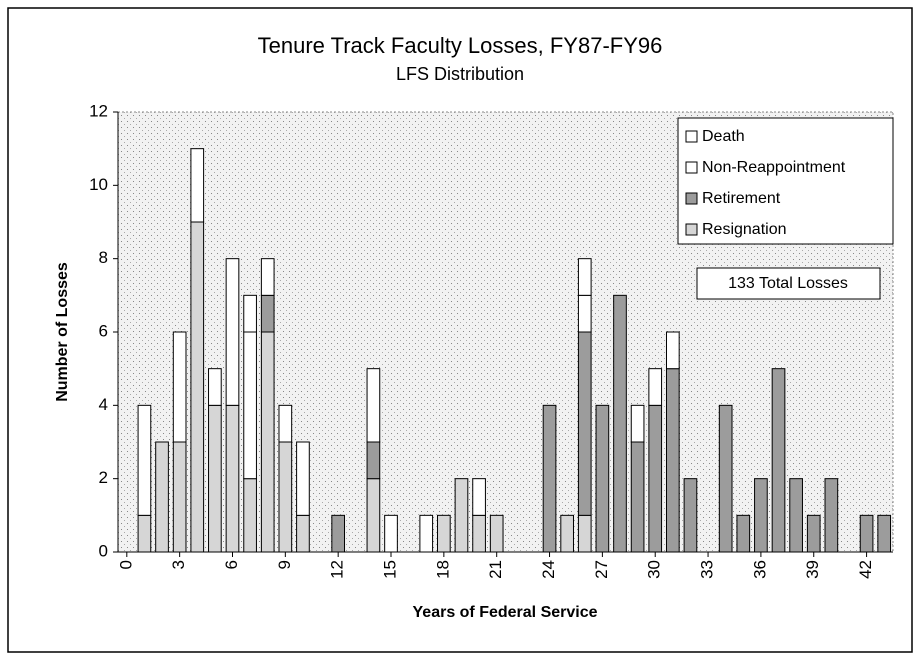 This screenshot has width=921, height=660. Describe the element at coordinates (723, 136) in the screenshot. I see `legend-label: Death` at that location.